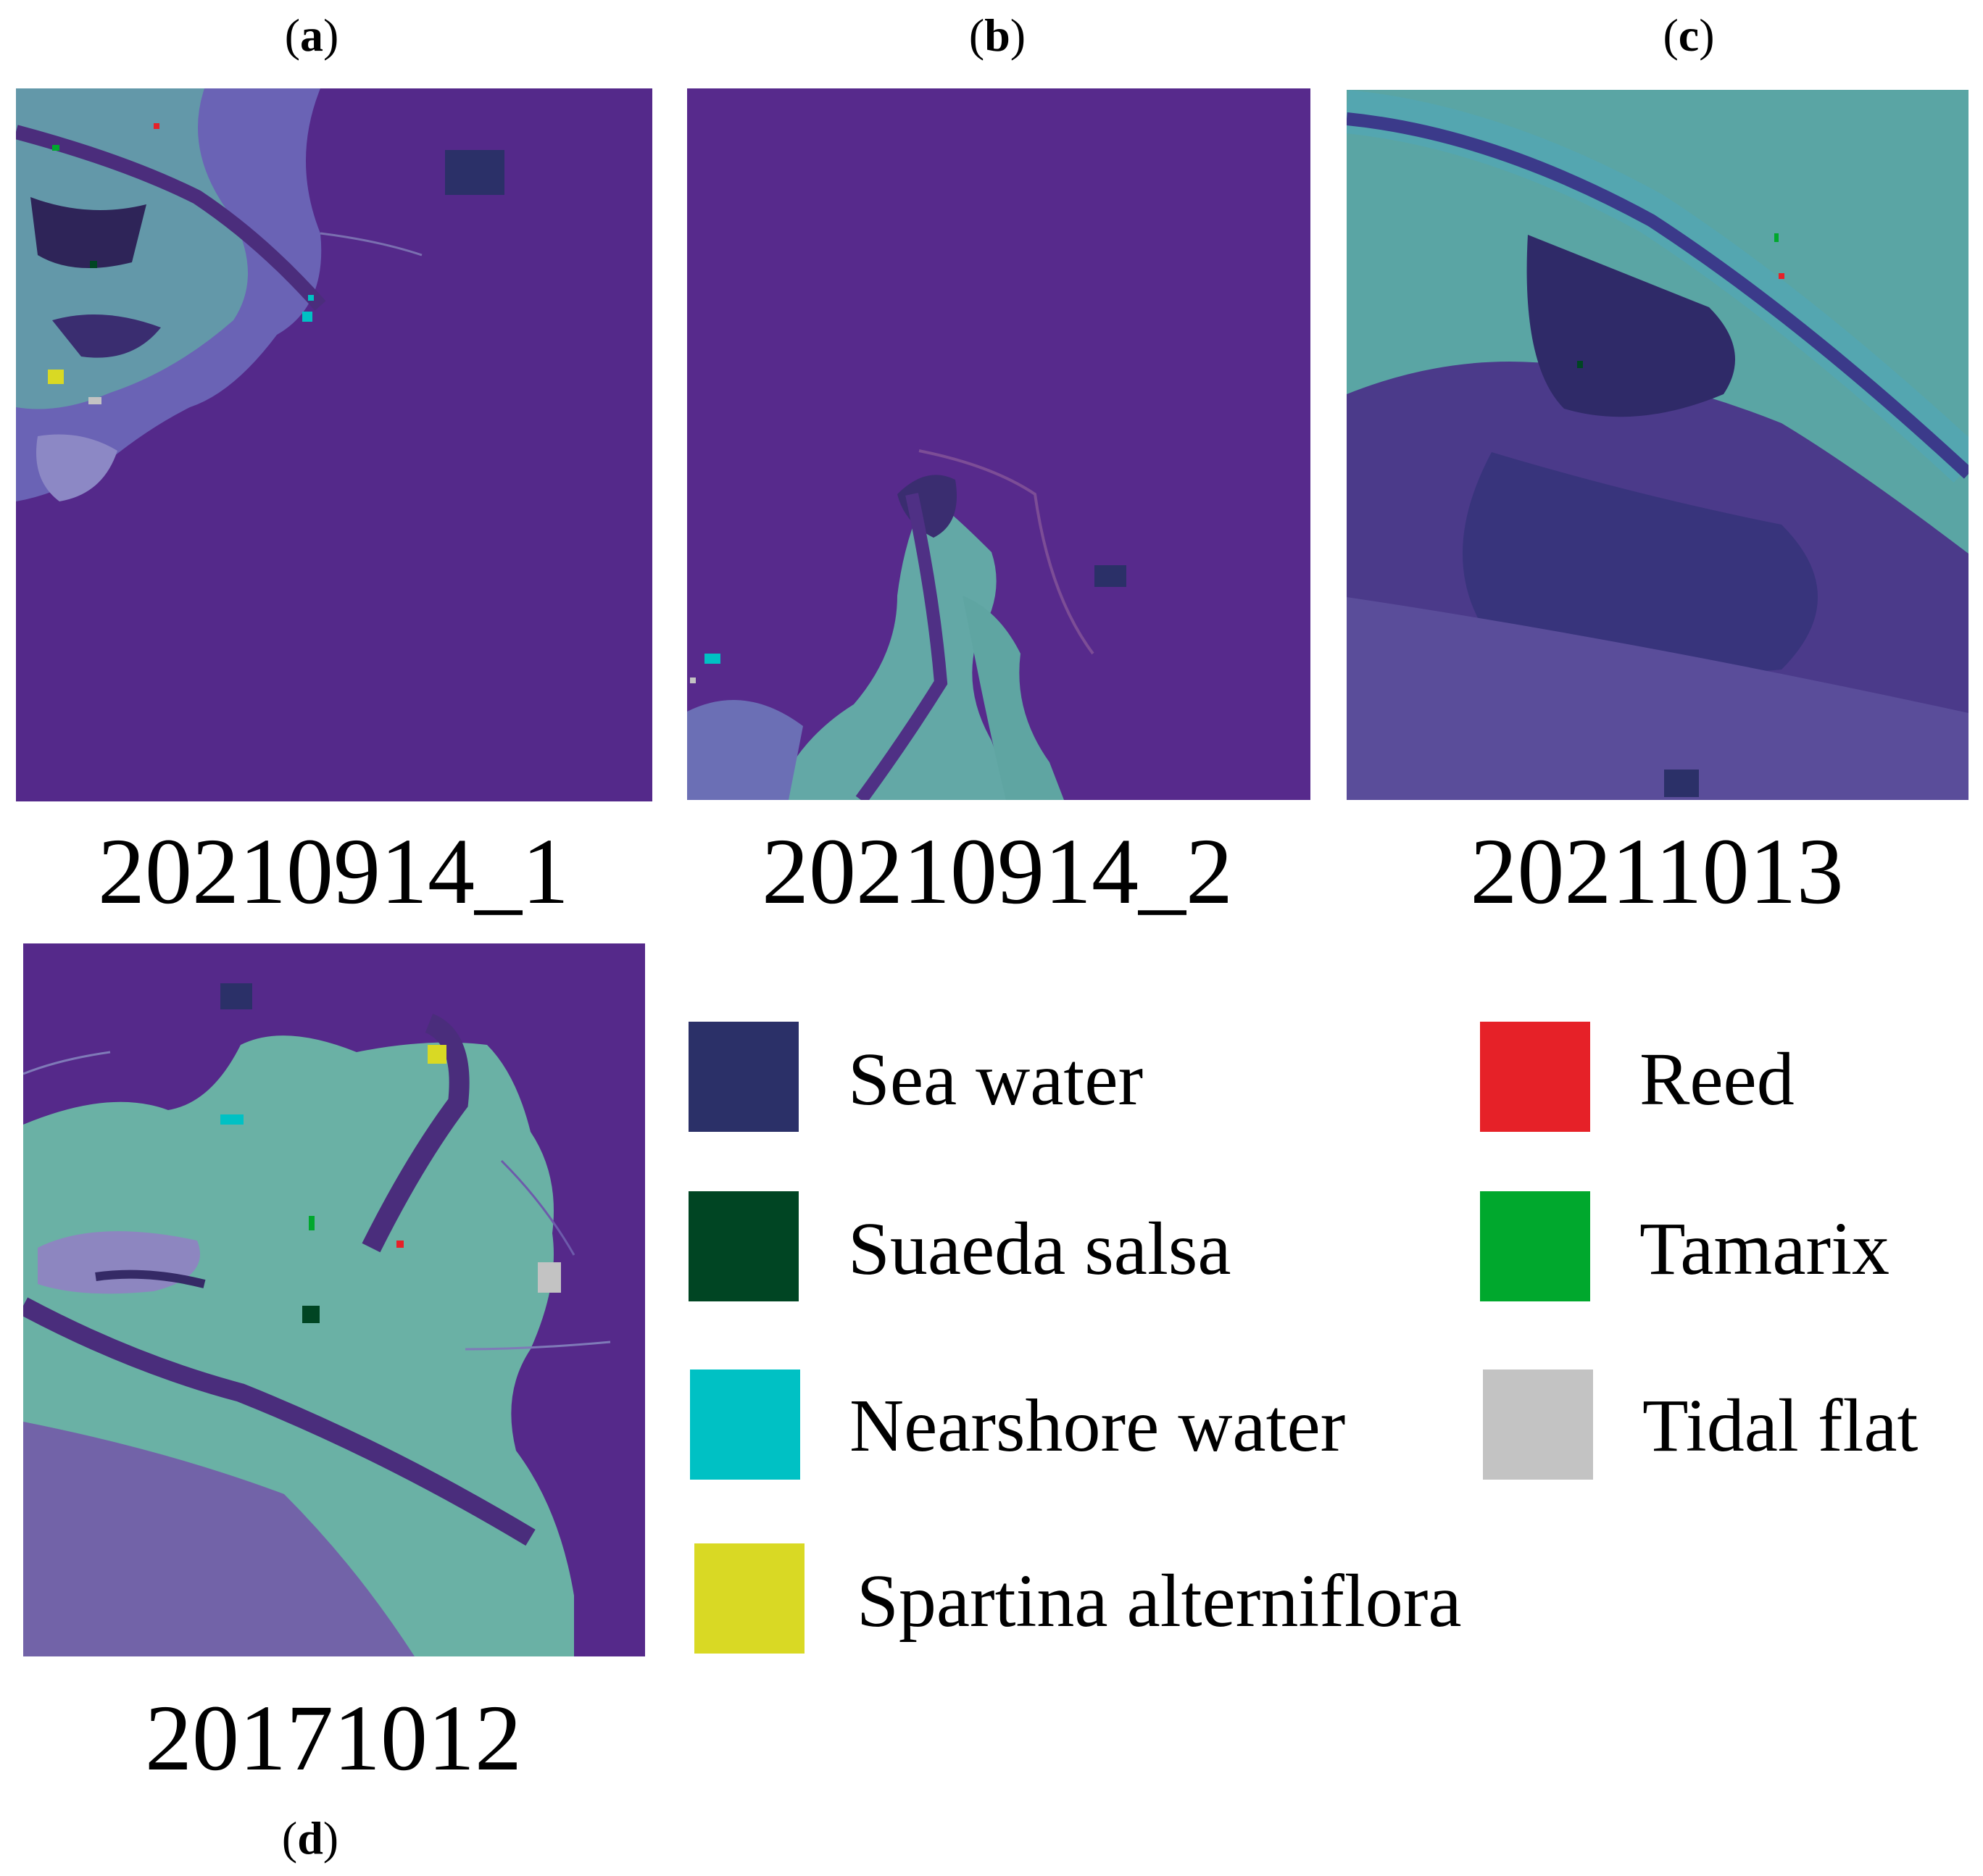  I want to click on legend-label-tidal-flat: Tidal flat, so click(1780, 1425).